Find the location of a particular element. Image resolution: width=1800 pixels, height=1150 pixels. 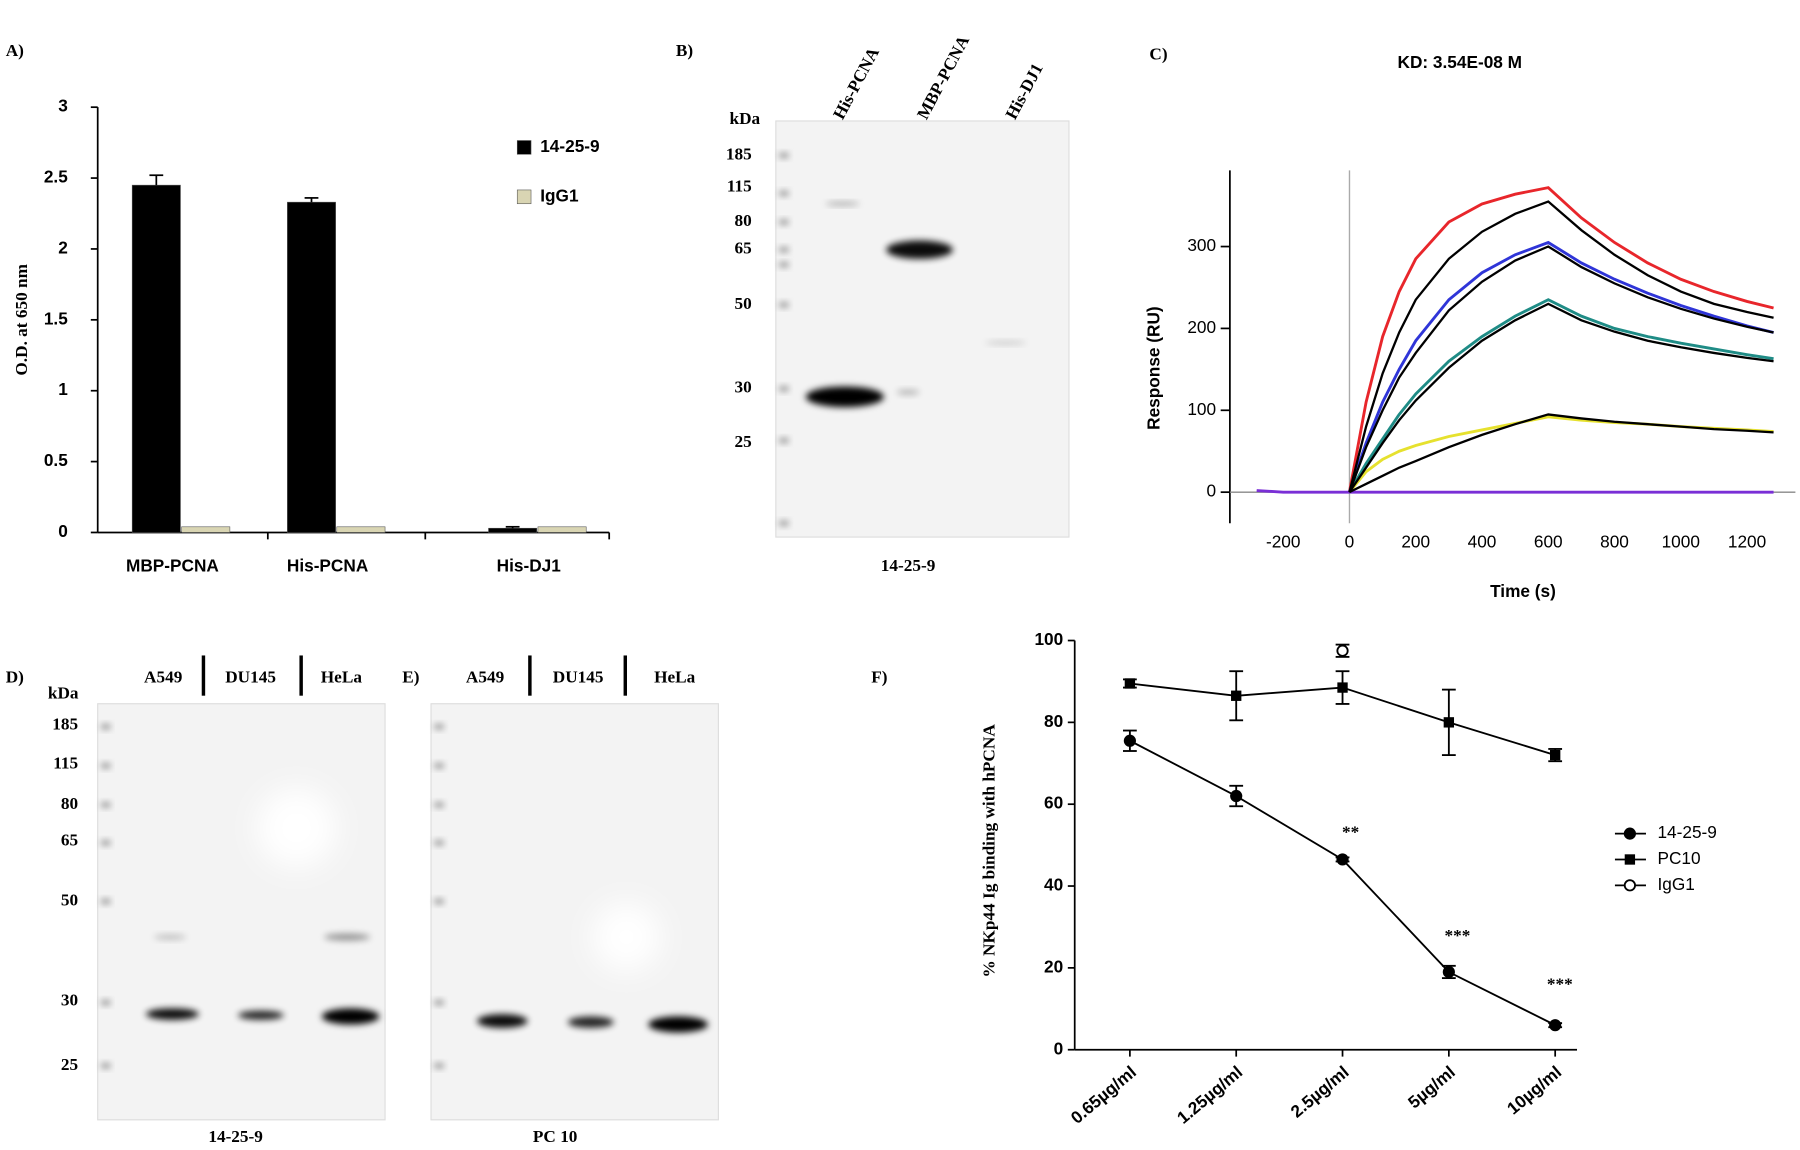

legend-label: PC10 is located at coordinates (1678, 858).